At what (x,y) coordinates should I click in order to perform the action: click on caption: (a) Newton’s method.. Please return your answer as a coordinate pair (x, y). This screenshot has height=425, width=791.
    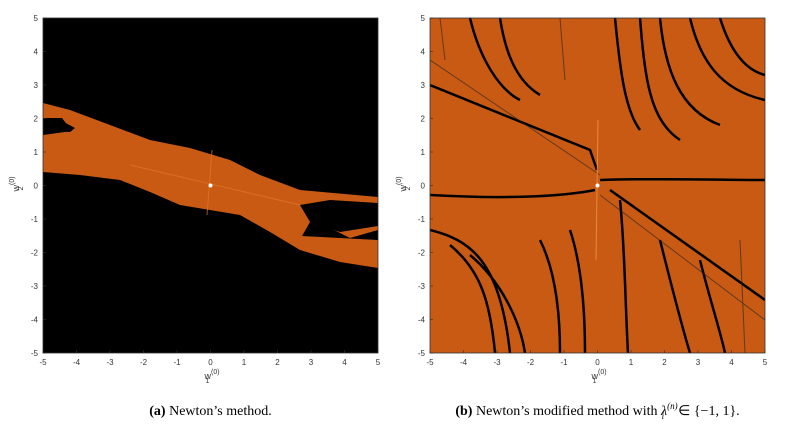
    Looking at the image, I should click on (210, 411).